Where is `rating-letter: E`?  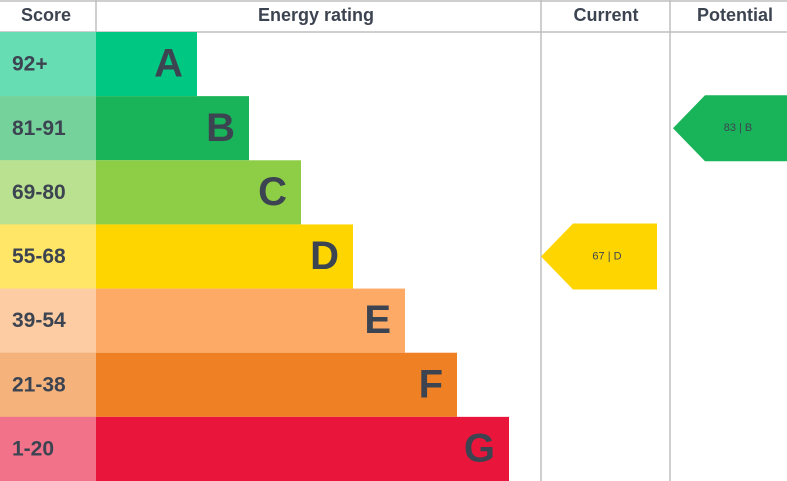
rating-letter: E is located at coordinates (377, 320).